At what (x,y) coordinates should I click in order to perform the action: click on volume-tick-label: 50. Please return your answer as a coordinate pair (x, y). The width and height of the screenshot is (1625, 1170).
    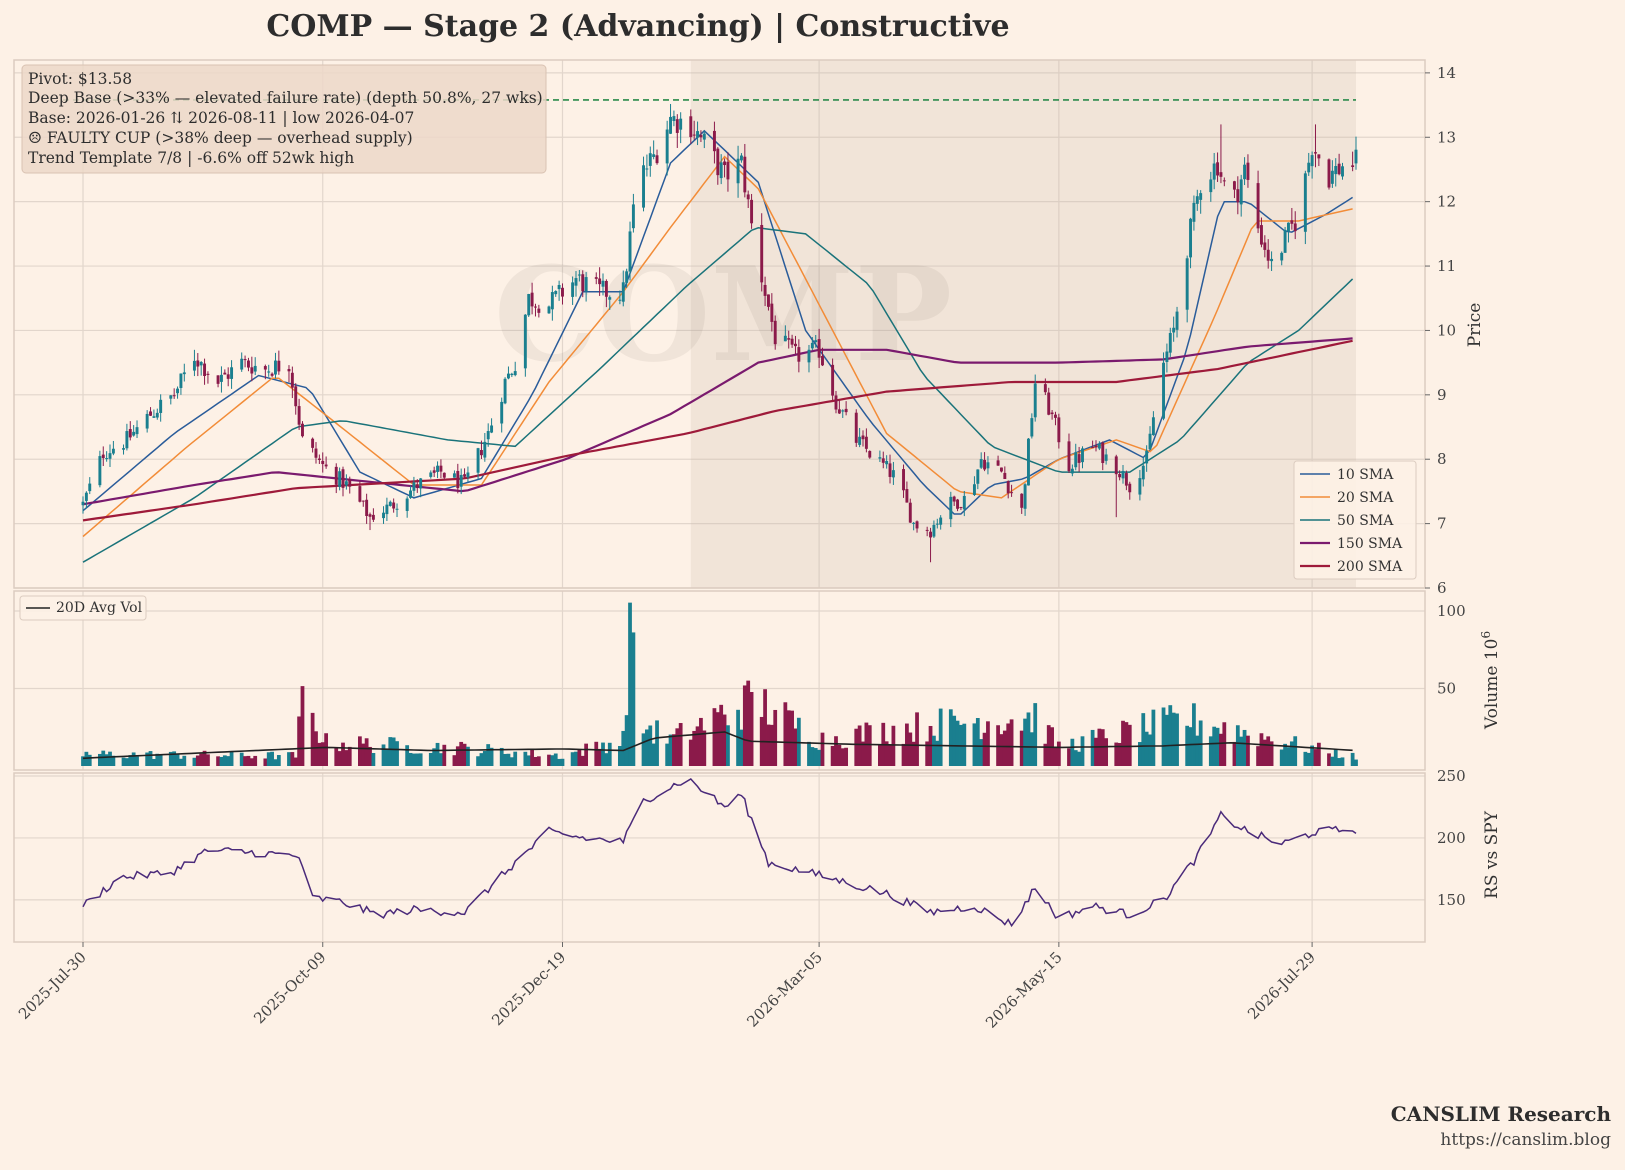
    Looking at the image, I should click on (1446, 689).